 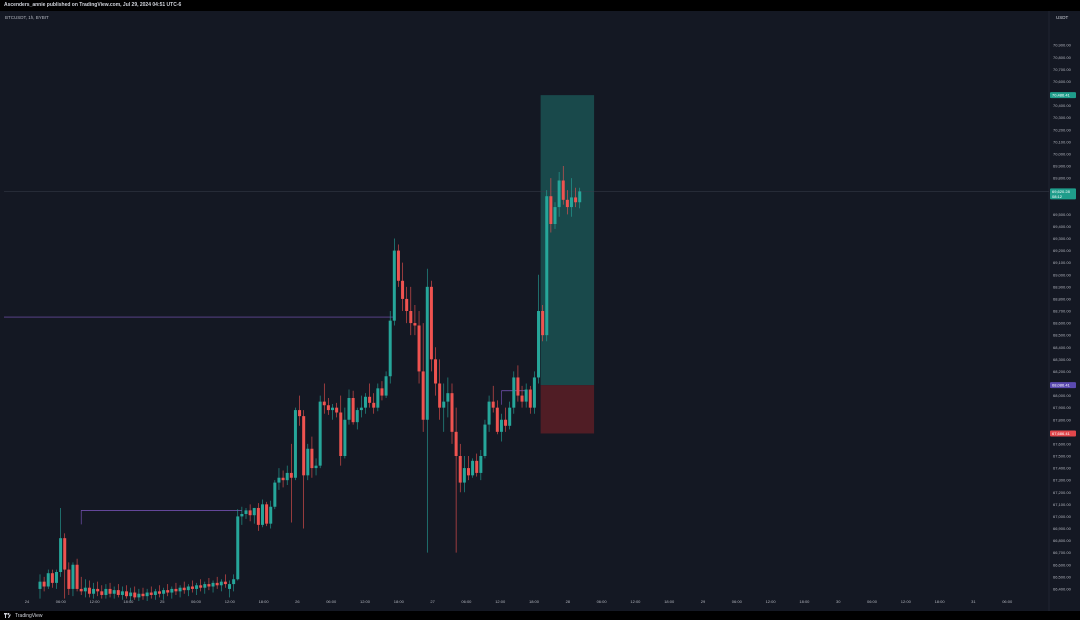 What do you see at coordinates (162, 601) in the screenshot?
I see `time-tick-label: 25` at bounding box center [162, 601].